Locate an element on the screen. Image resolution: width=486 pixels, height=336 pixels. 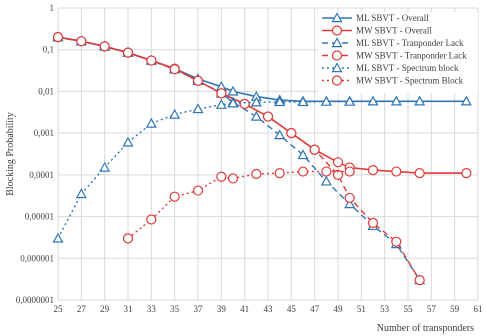
x-axis-title: Number of transponders is located at coordinates (425, 328).